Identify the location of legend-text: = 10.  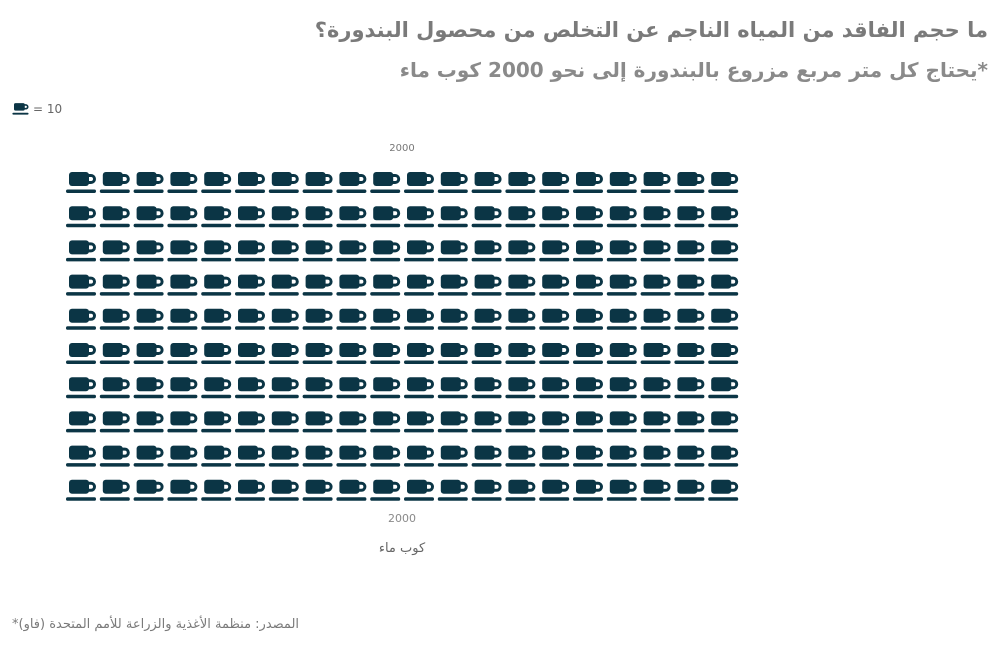
(48, 109).